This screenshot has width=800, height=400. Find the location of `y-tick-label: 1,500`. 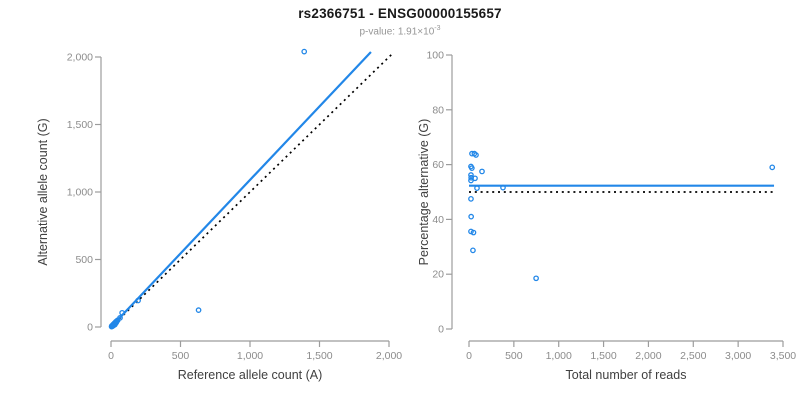

y-tick-label: 1,500 is located at coordinates (80, 125).